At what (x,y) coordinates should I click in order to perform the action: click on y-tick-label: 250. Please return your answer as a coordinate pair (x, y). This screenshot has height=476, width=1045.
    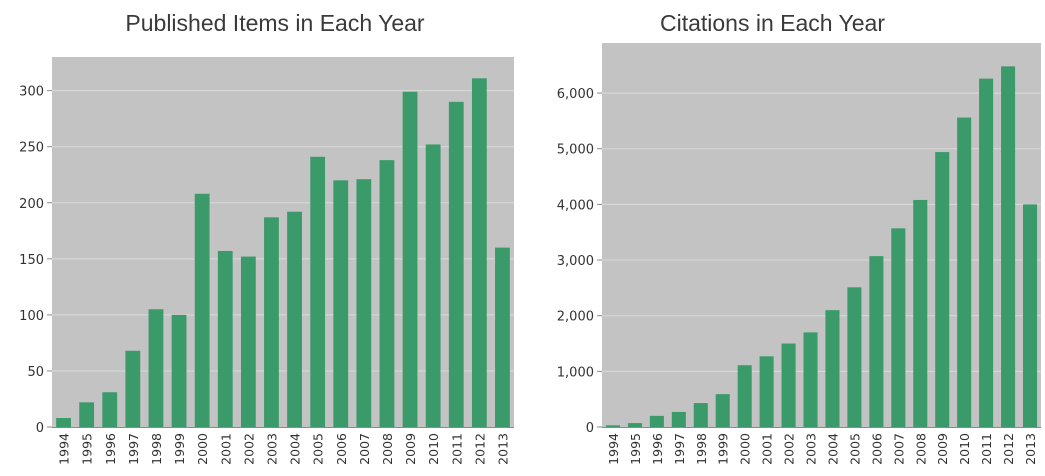
    Looking at the image, I should click on (31, 148).